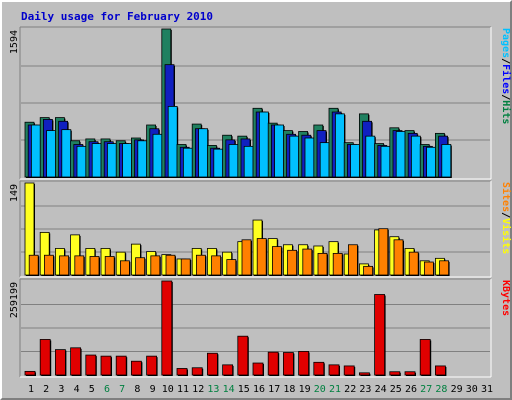 The width and height of the screenshot is (512, 400). Describe the element at coordinates (122, 389) in the screenshot. I see `x-tick-label-day-7: 7` at that location.